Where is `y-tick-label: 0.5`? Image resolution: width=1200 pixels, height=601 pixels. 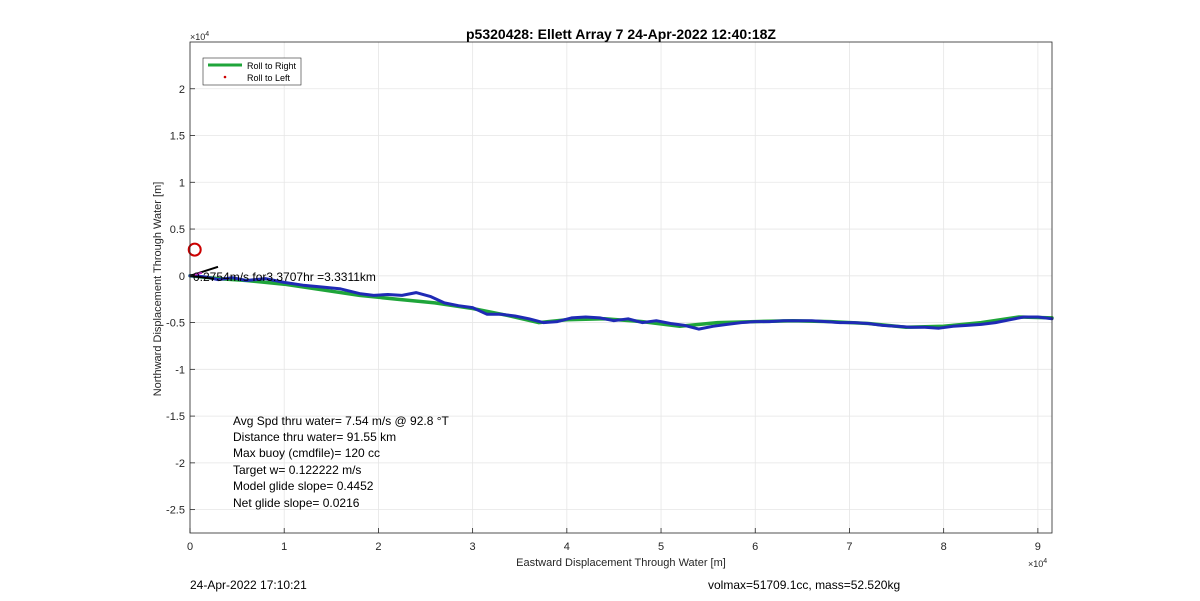 y-tick-label: 0.5 is located at coordinates (177, 230).